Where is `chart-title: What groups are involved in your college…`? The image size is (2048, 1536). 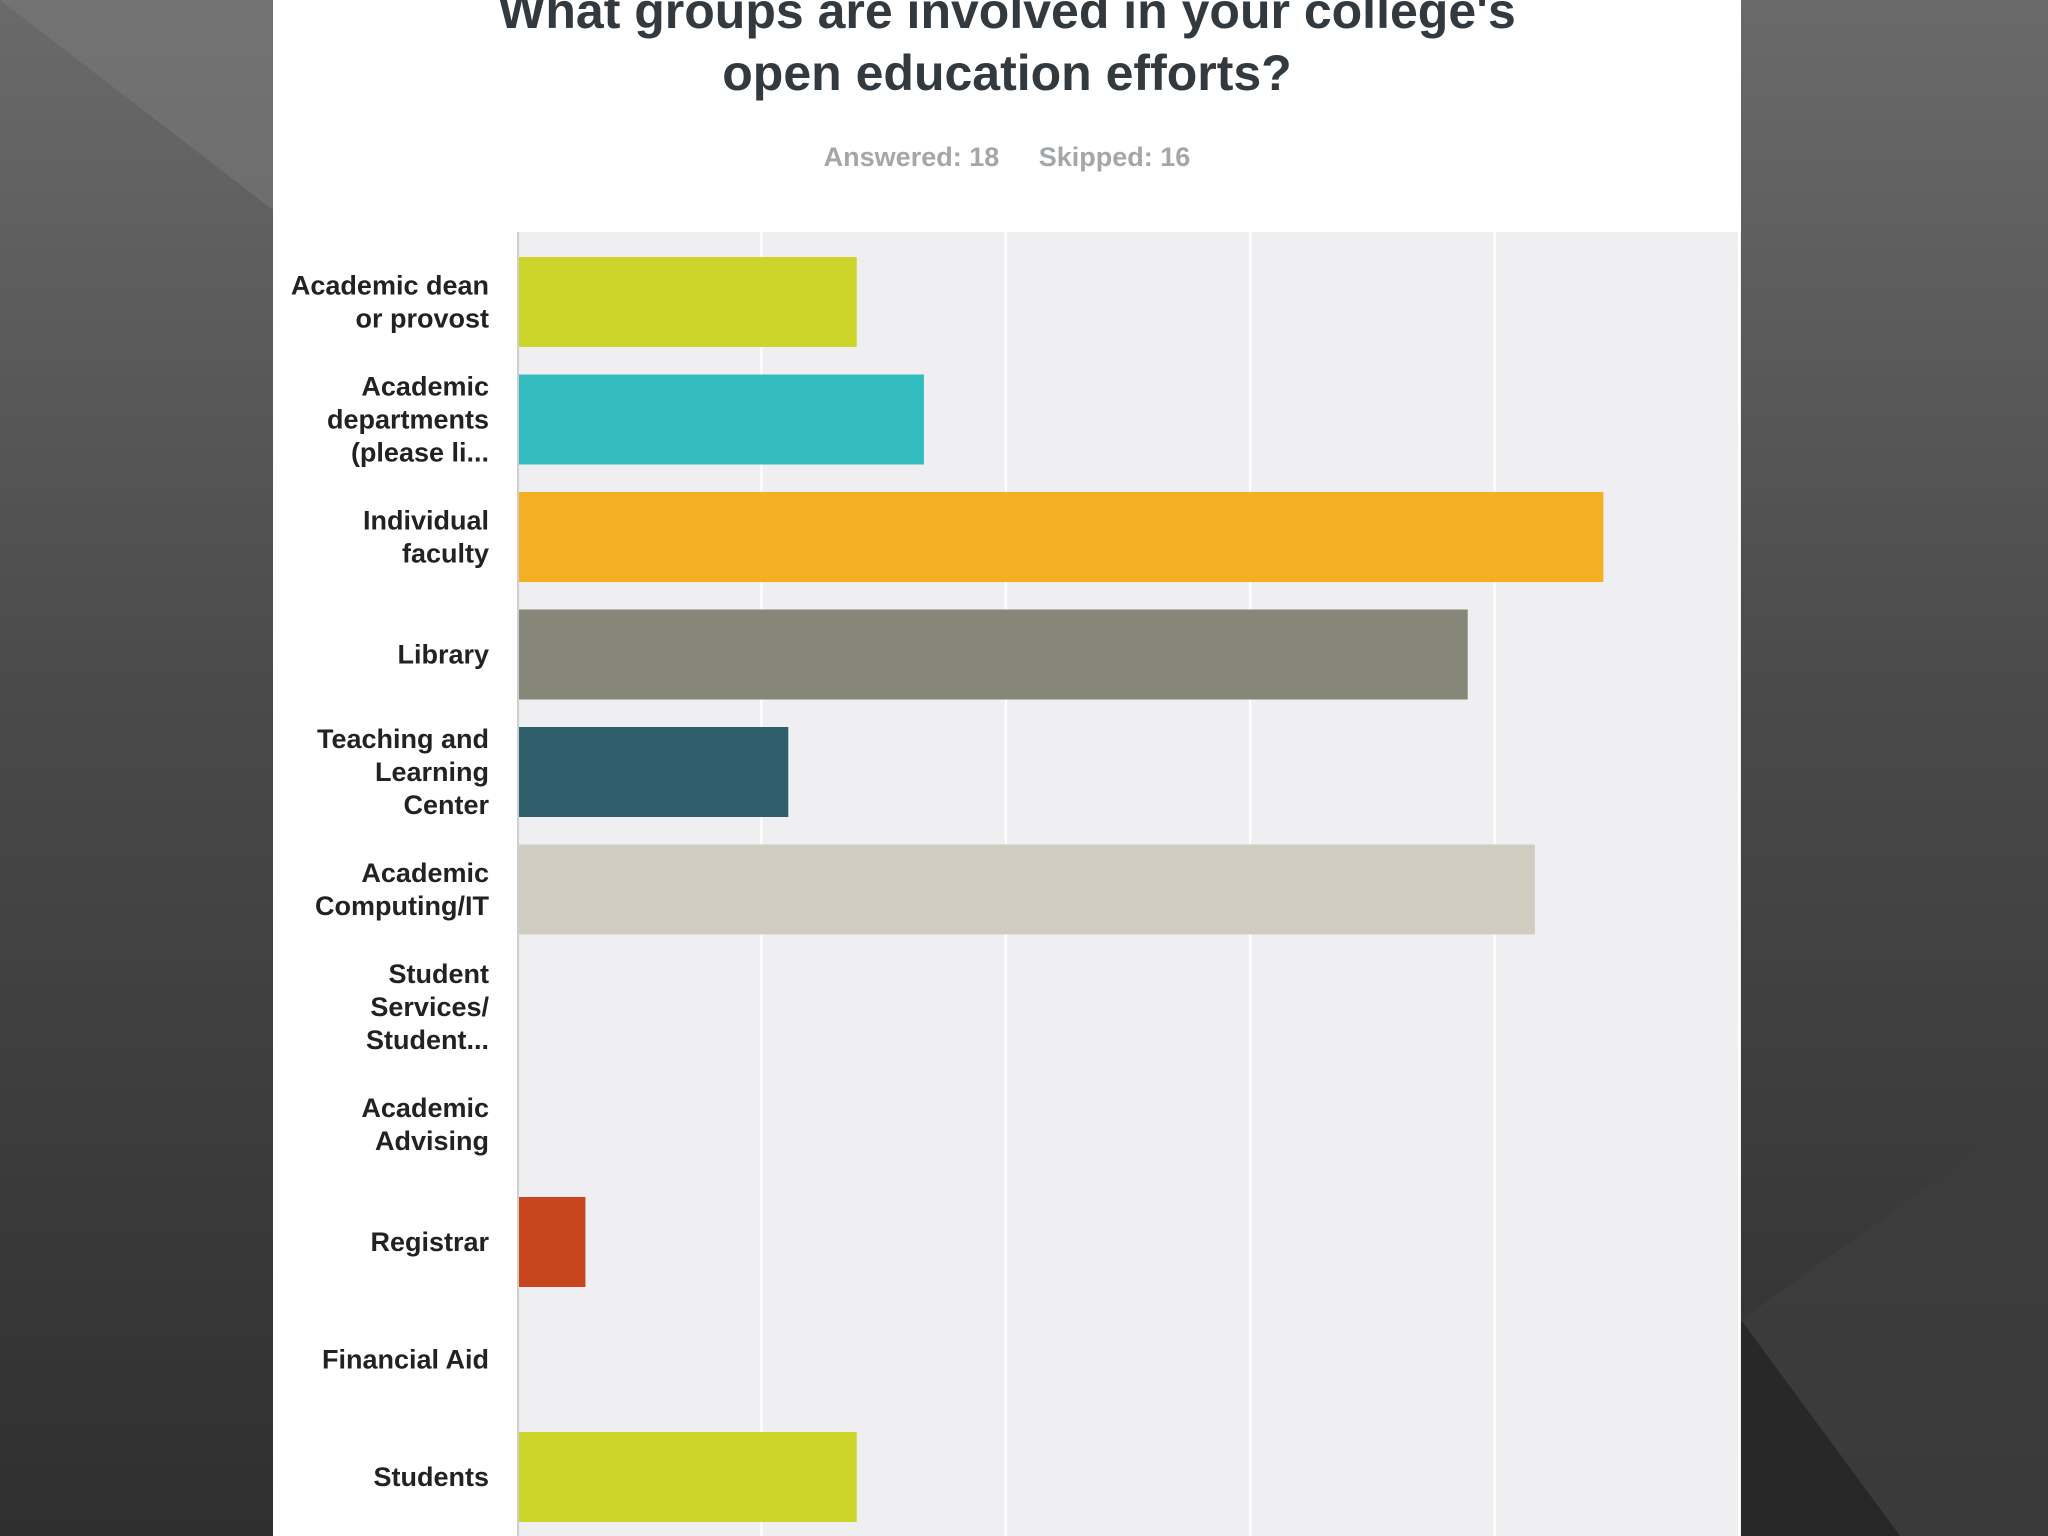
chart-title: What groups are involved in your college… is located at coordinates (1007, 52).